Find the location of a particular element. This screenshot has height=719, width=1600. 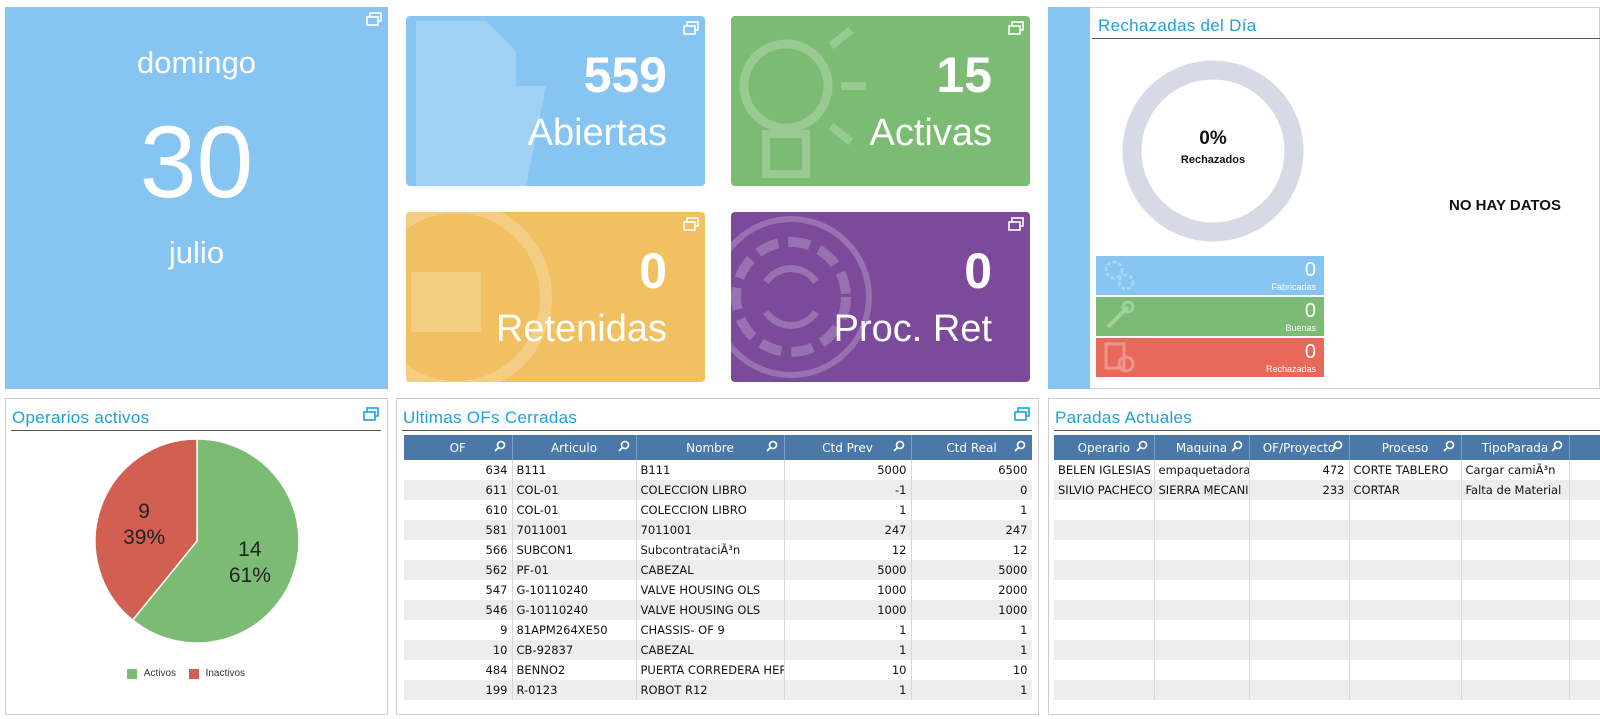

table-cell: Cargar camiÃ³n is located at coordinates (1515, 470).